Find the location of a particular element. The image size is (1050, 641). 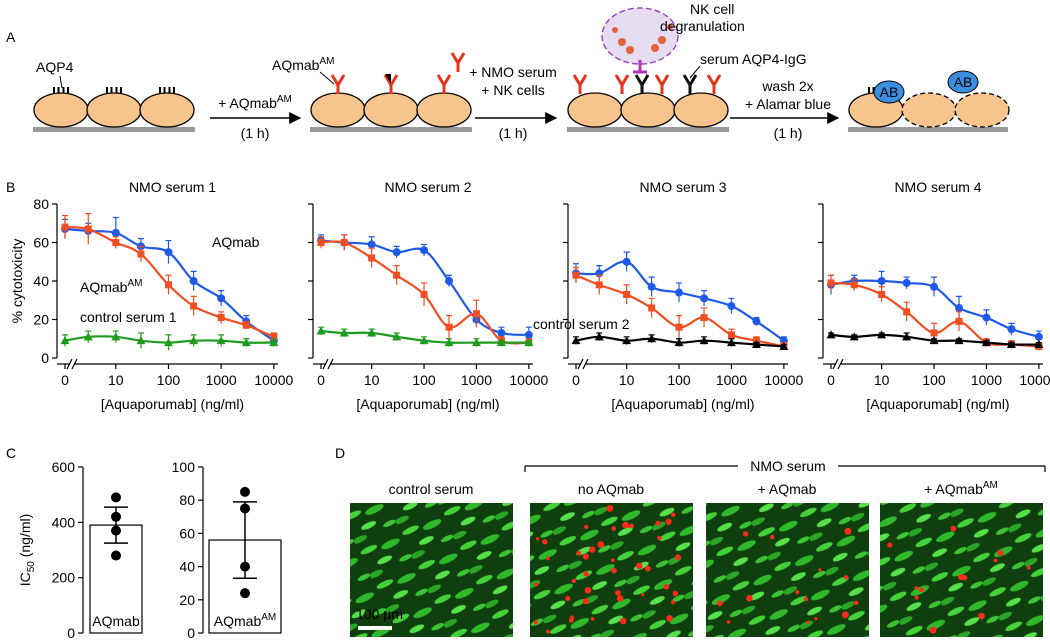

column-label: + AQmabAM is located at coordinates (961, 488).